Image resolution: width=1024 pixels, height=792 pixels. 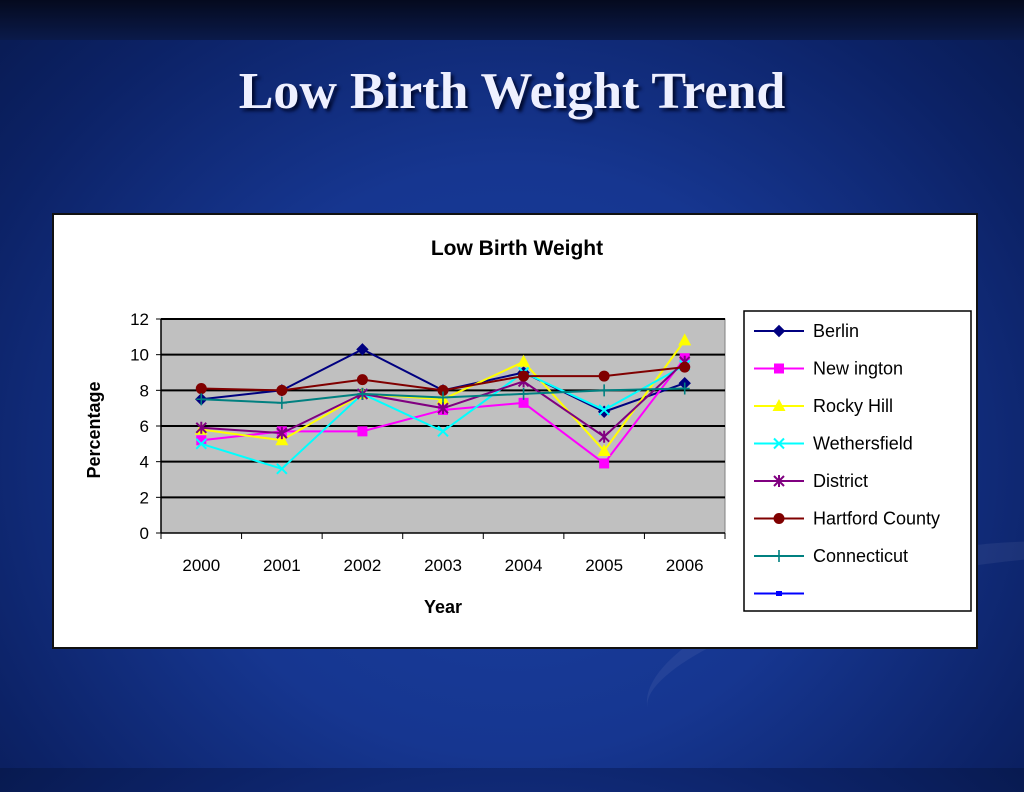 I want to click on y-tick-label: 0, so click(x=144, y=533).